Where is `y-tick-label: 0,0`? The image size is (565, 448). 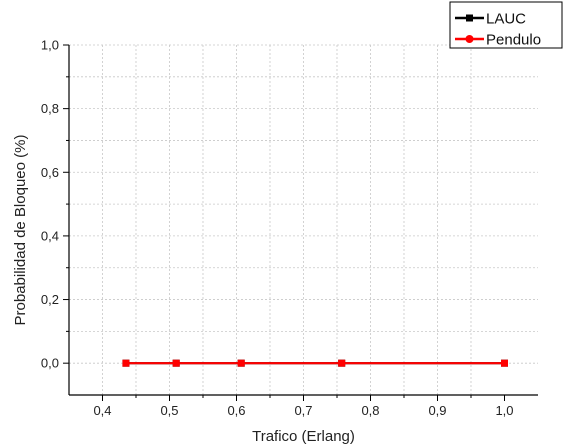 y-tick-label: 0,0 is located at coordinates (50, 363).